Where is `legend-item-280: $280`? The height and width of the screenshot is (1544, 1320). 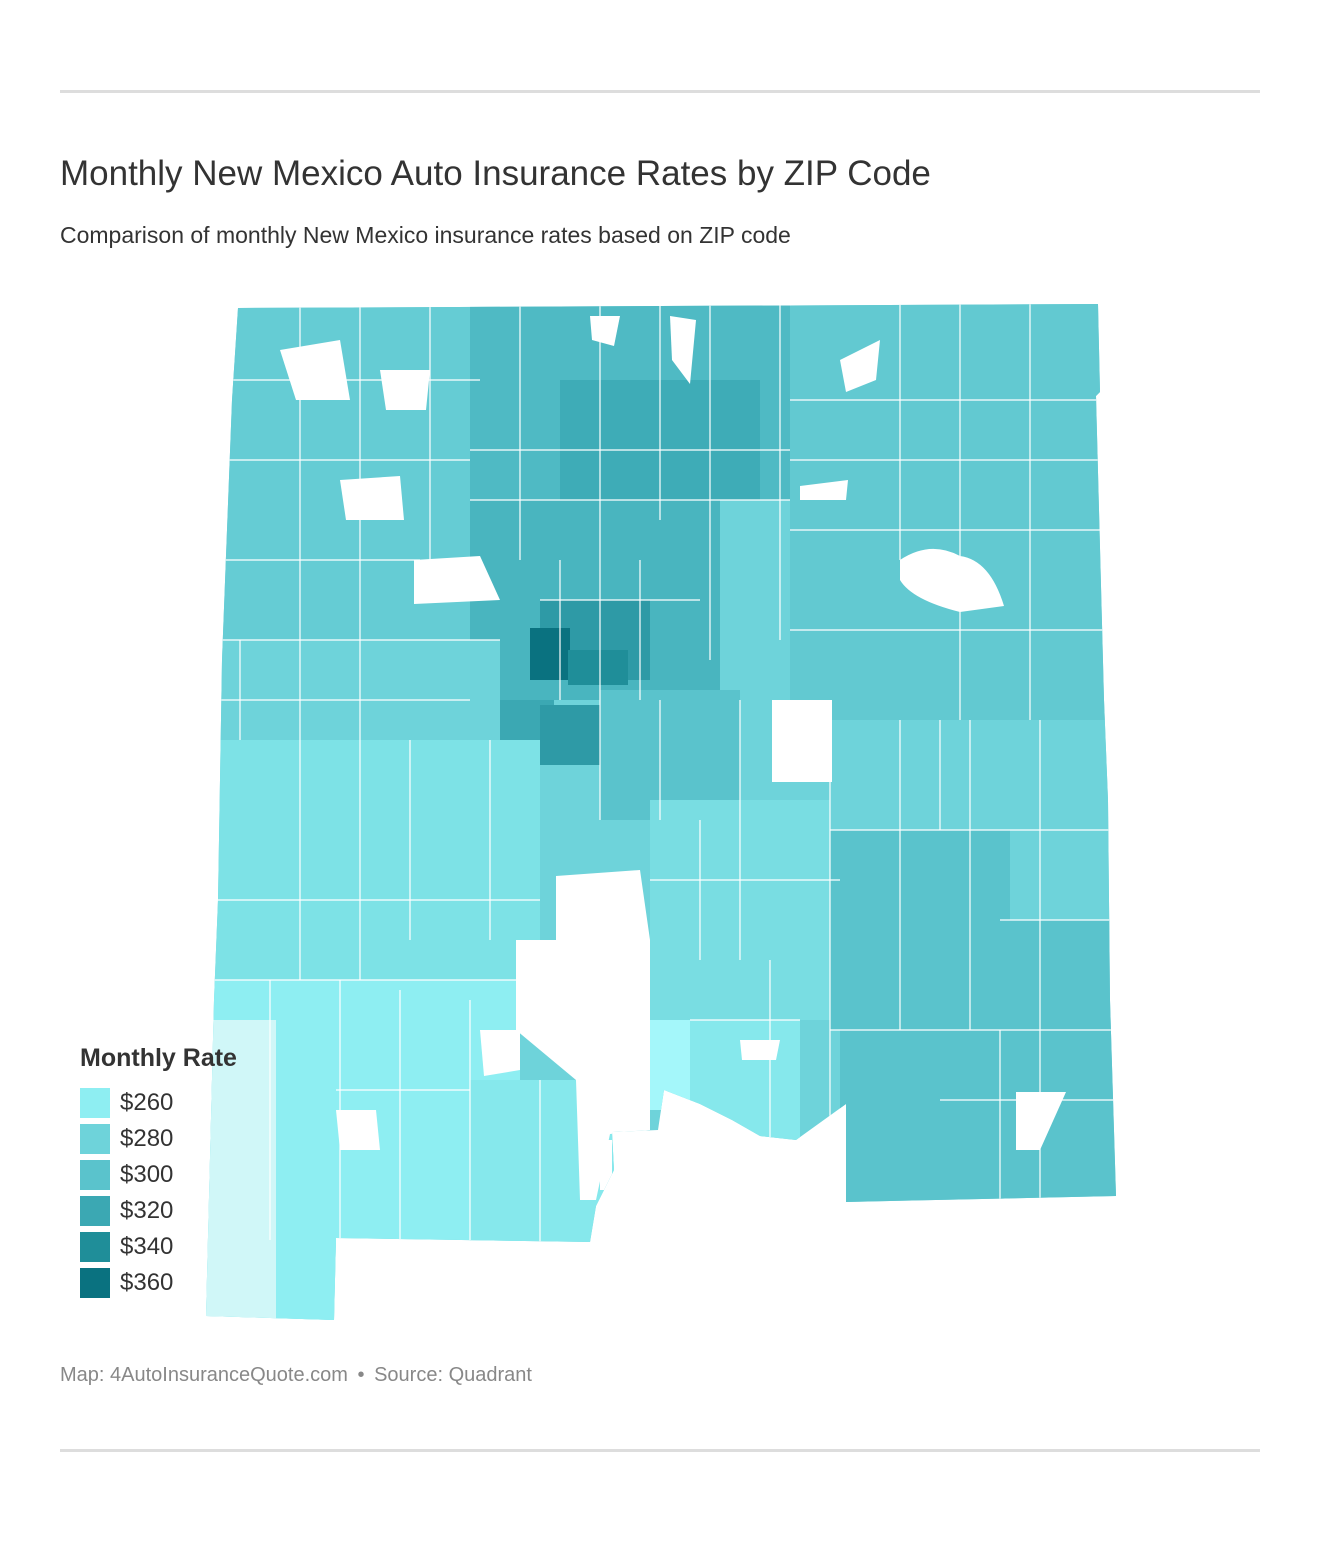
legend-item-280: $280 is located at coordinates (158, 1139).